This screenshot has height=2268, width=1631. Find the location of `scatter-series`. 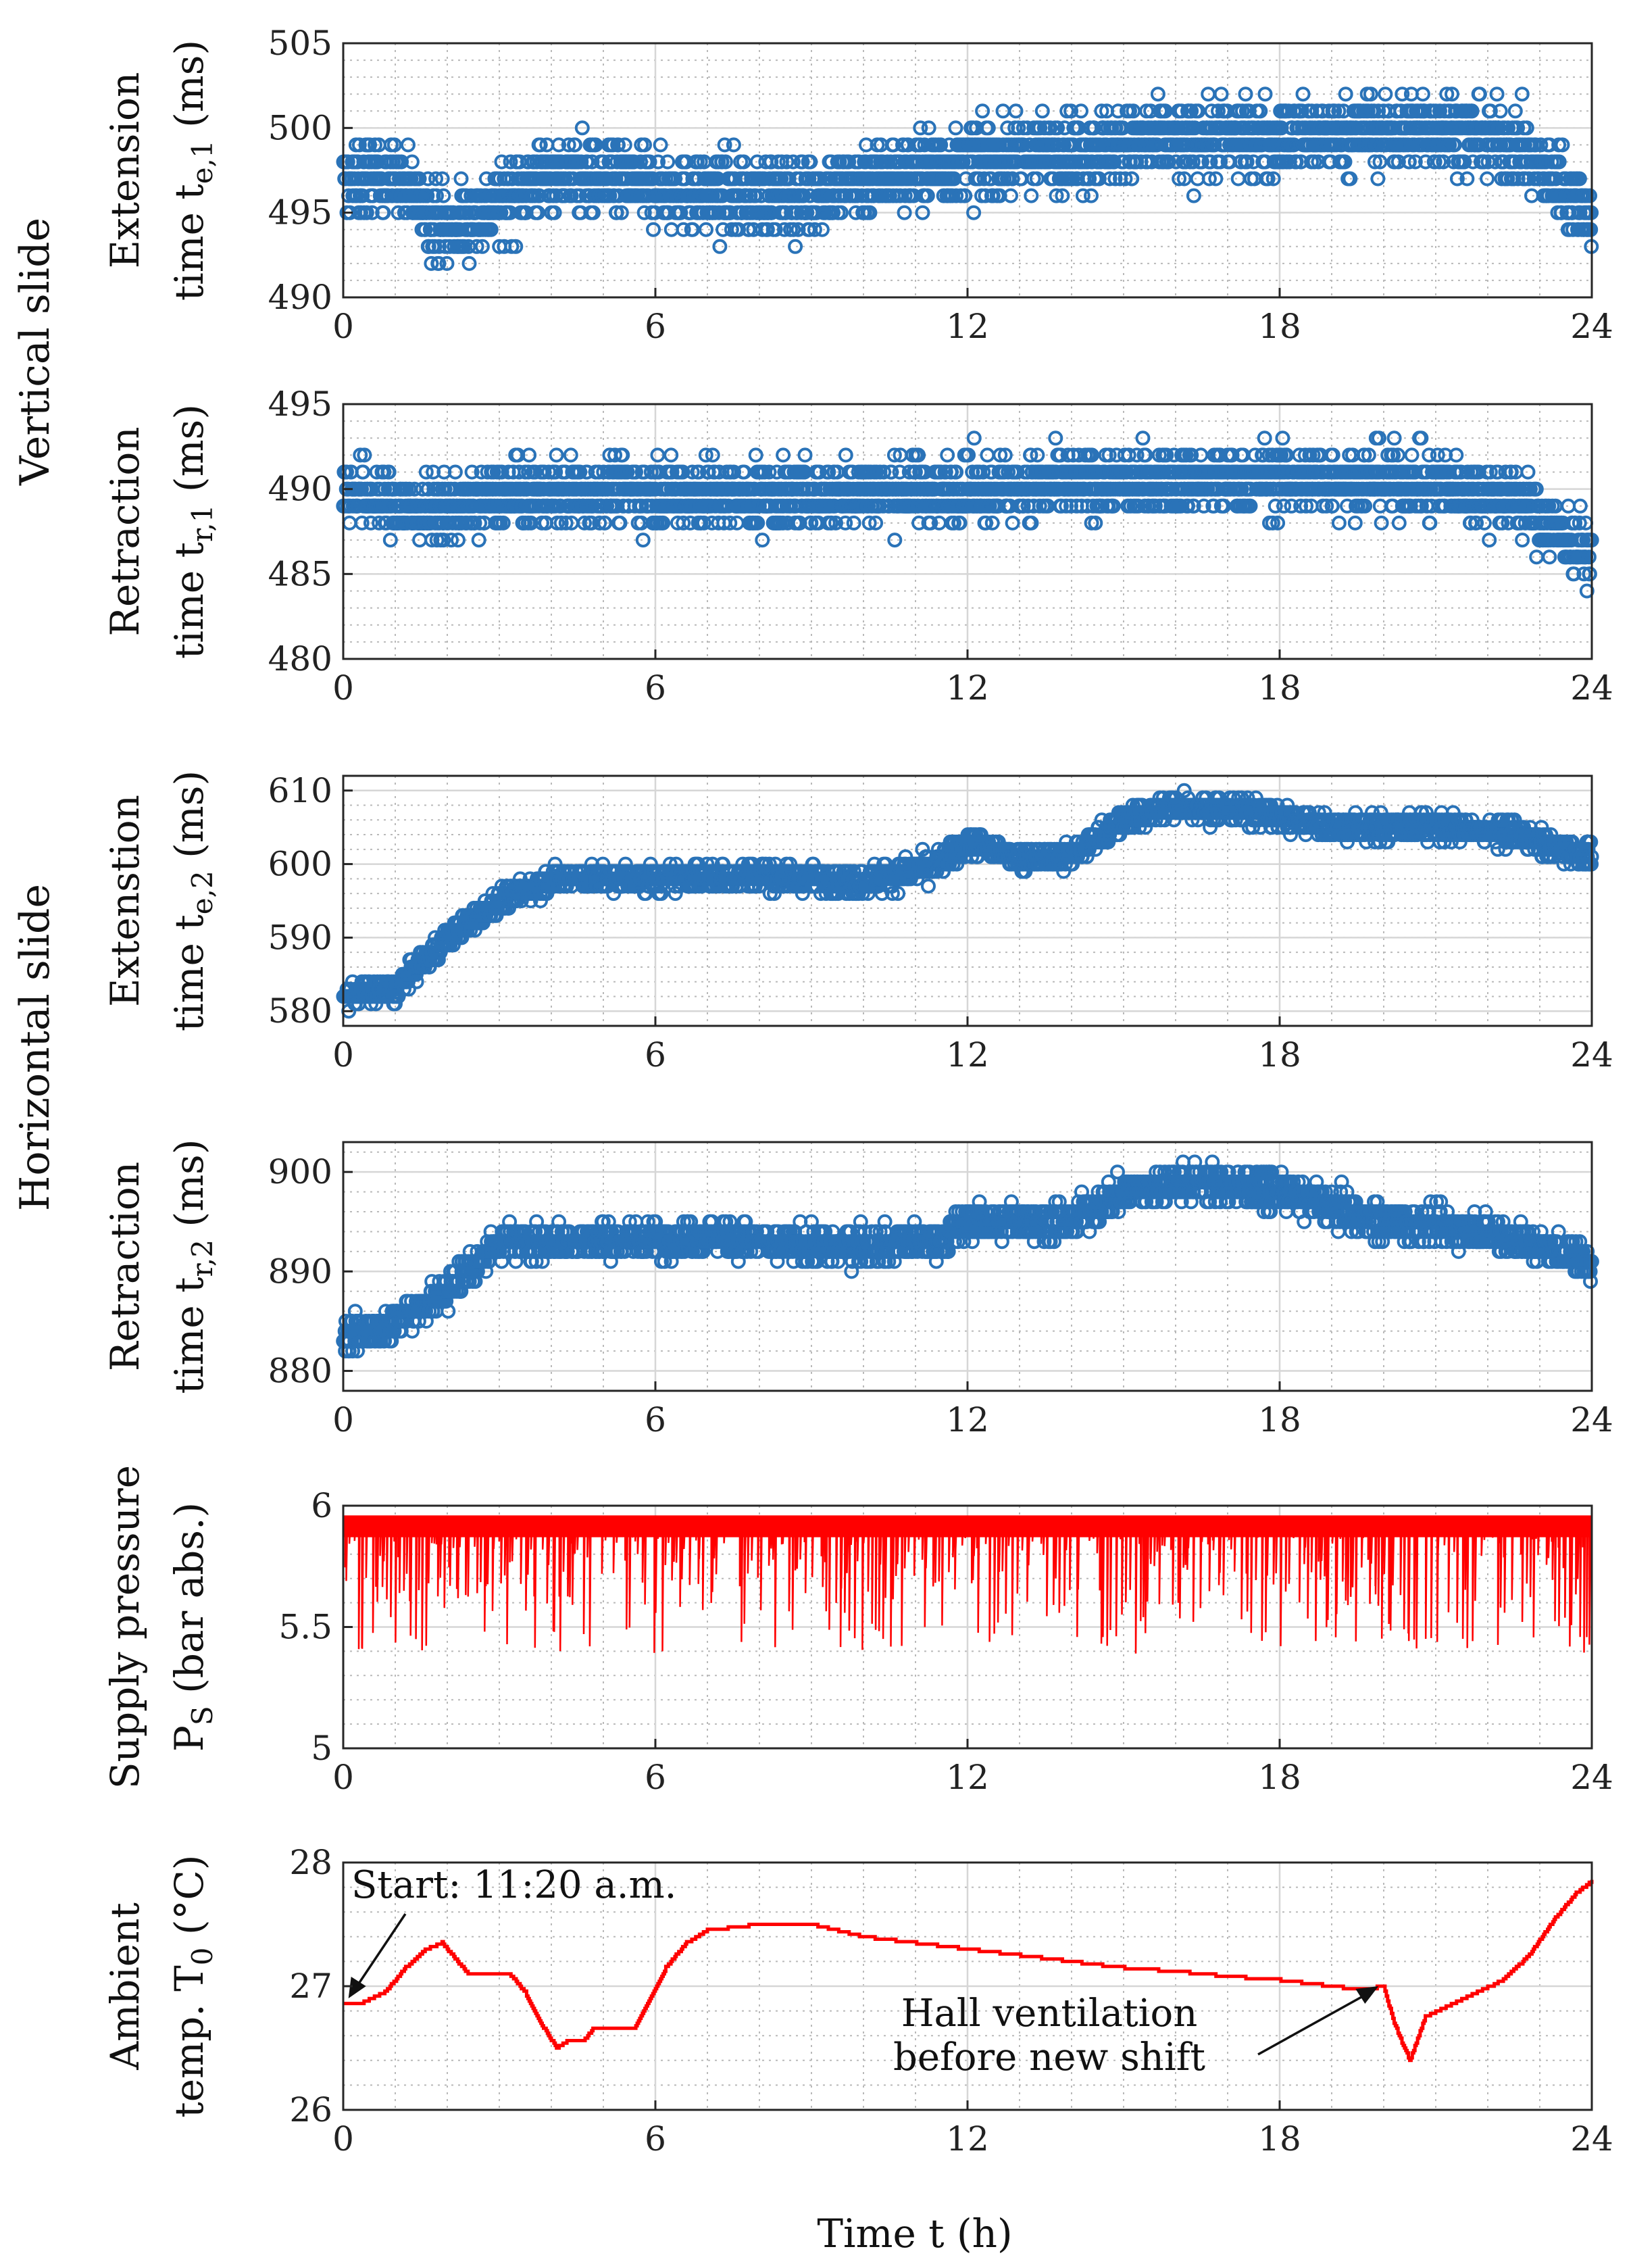

scatter-series is located at coordinates (968, 514).